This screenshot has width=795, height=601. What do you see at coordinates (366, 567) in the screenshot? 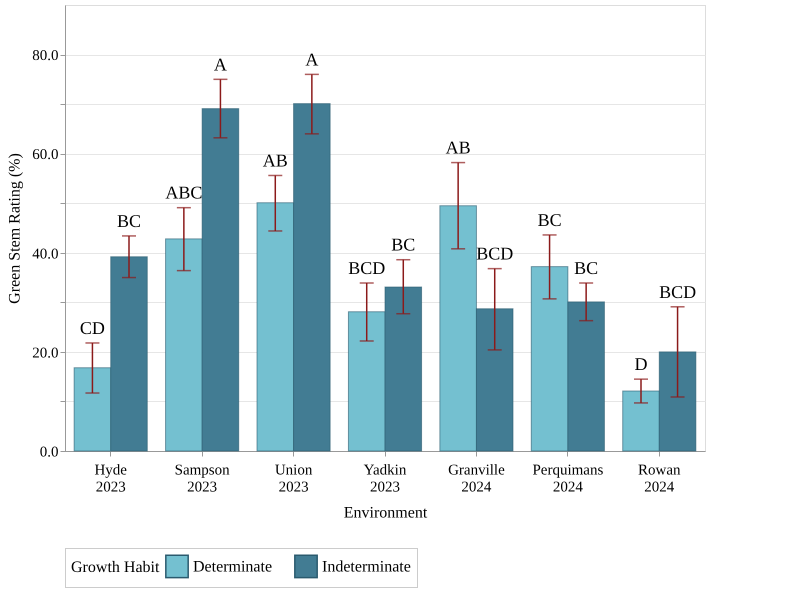
I see `legend-label: Indeterminate` at bounding box center [366, 567].